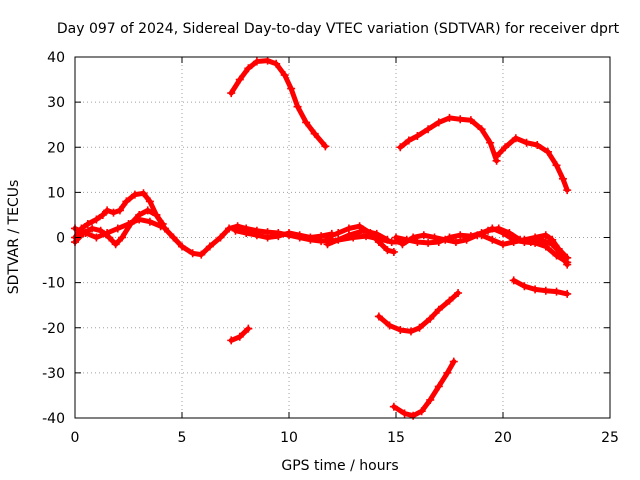 Image resolution: width=640 pixels, height=480 pixels. What do you see at coordinates (53, 329) in the screenshot?
I see `y-tick-label: -20` at bounding box center [53, 329].